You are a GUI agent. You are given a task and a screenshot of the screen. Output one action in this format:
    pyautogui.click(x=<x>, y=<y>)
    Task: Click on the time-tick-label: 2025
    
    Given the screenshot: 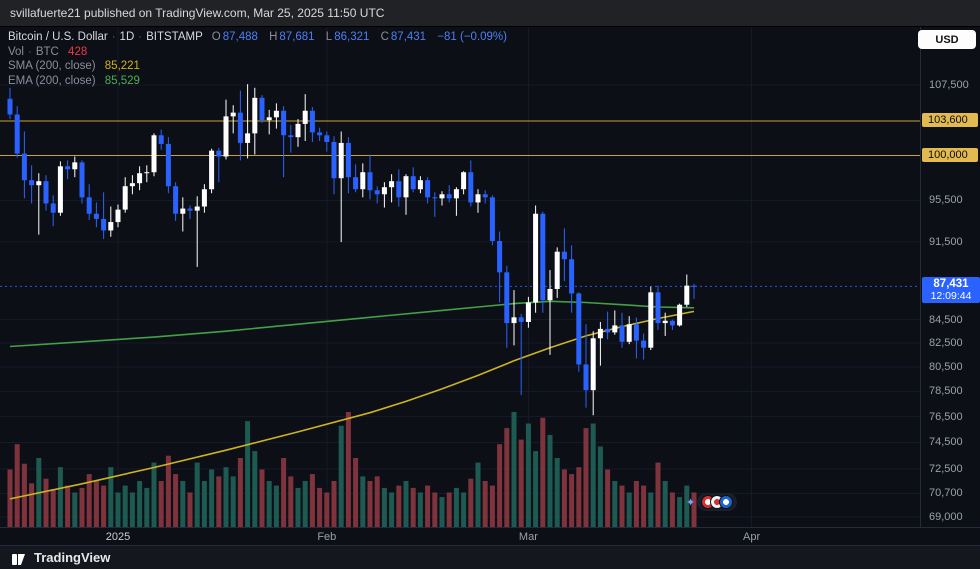 What is the action you would take?
    pyautogui.click(x=118, y=537)
    